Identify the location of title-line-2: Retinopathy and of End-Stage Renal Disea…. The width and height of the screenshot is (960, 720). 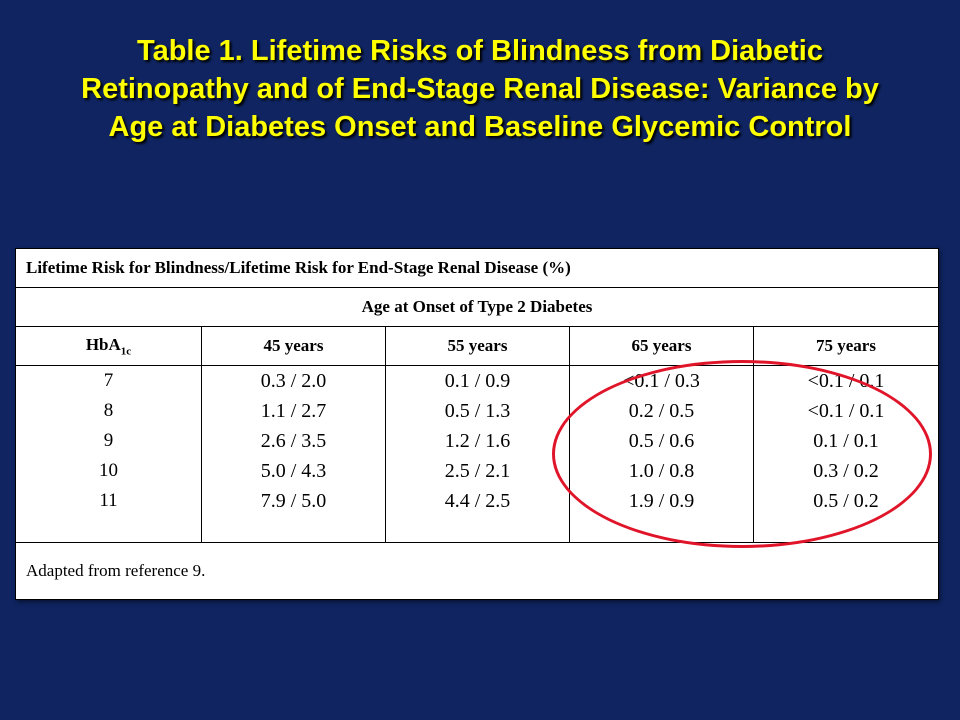
(480, 89).